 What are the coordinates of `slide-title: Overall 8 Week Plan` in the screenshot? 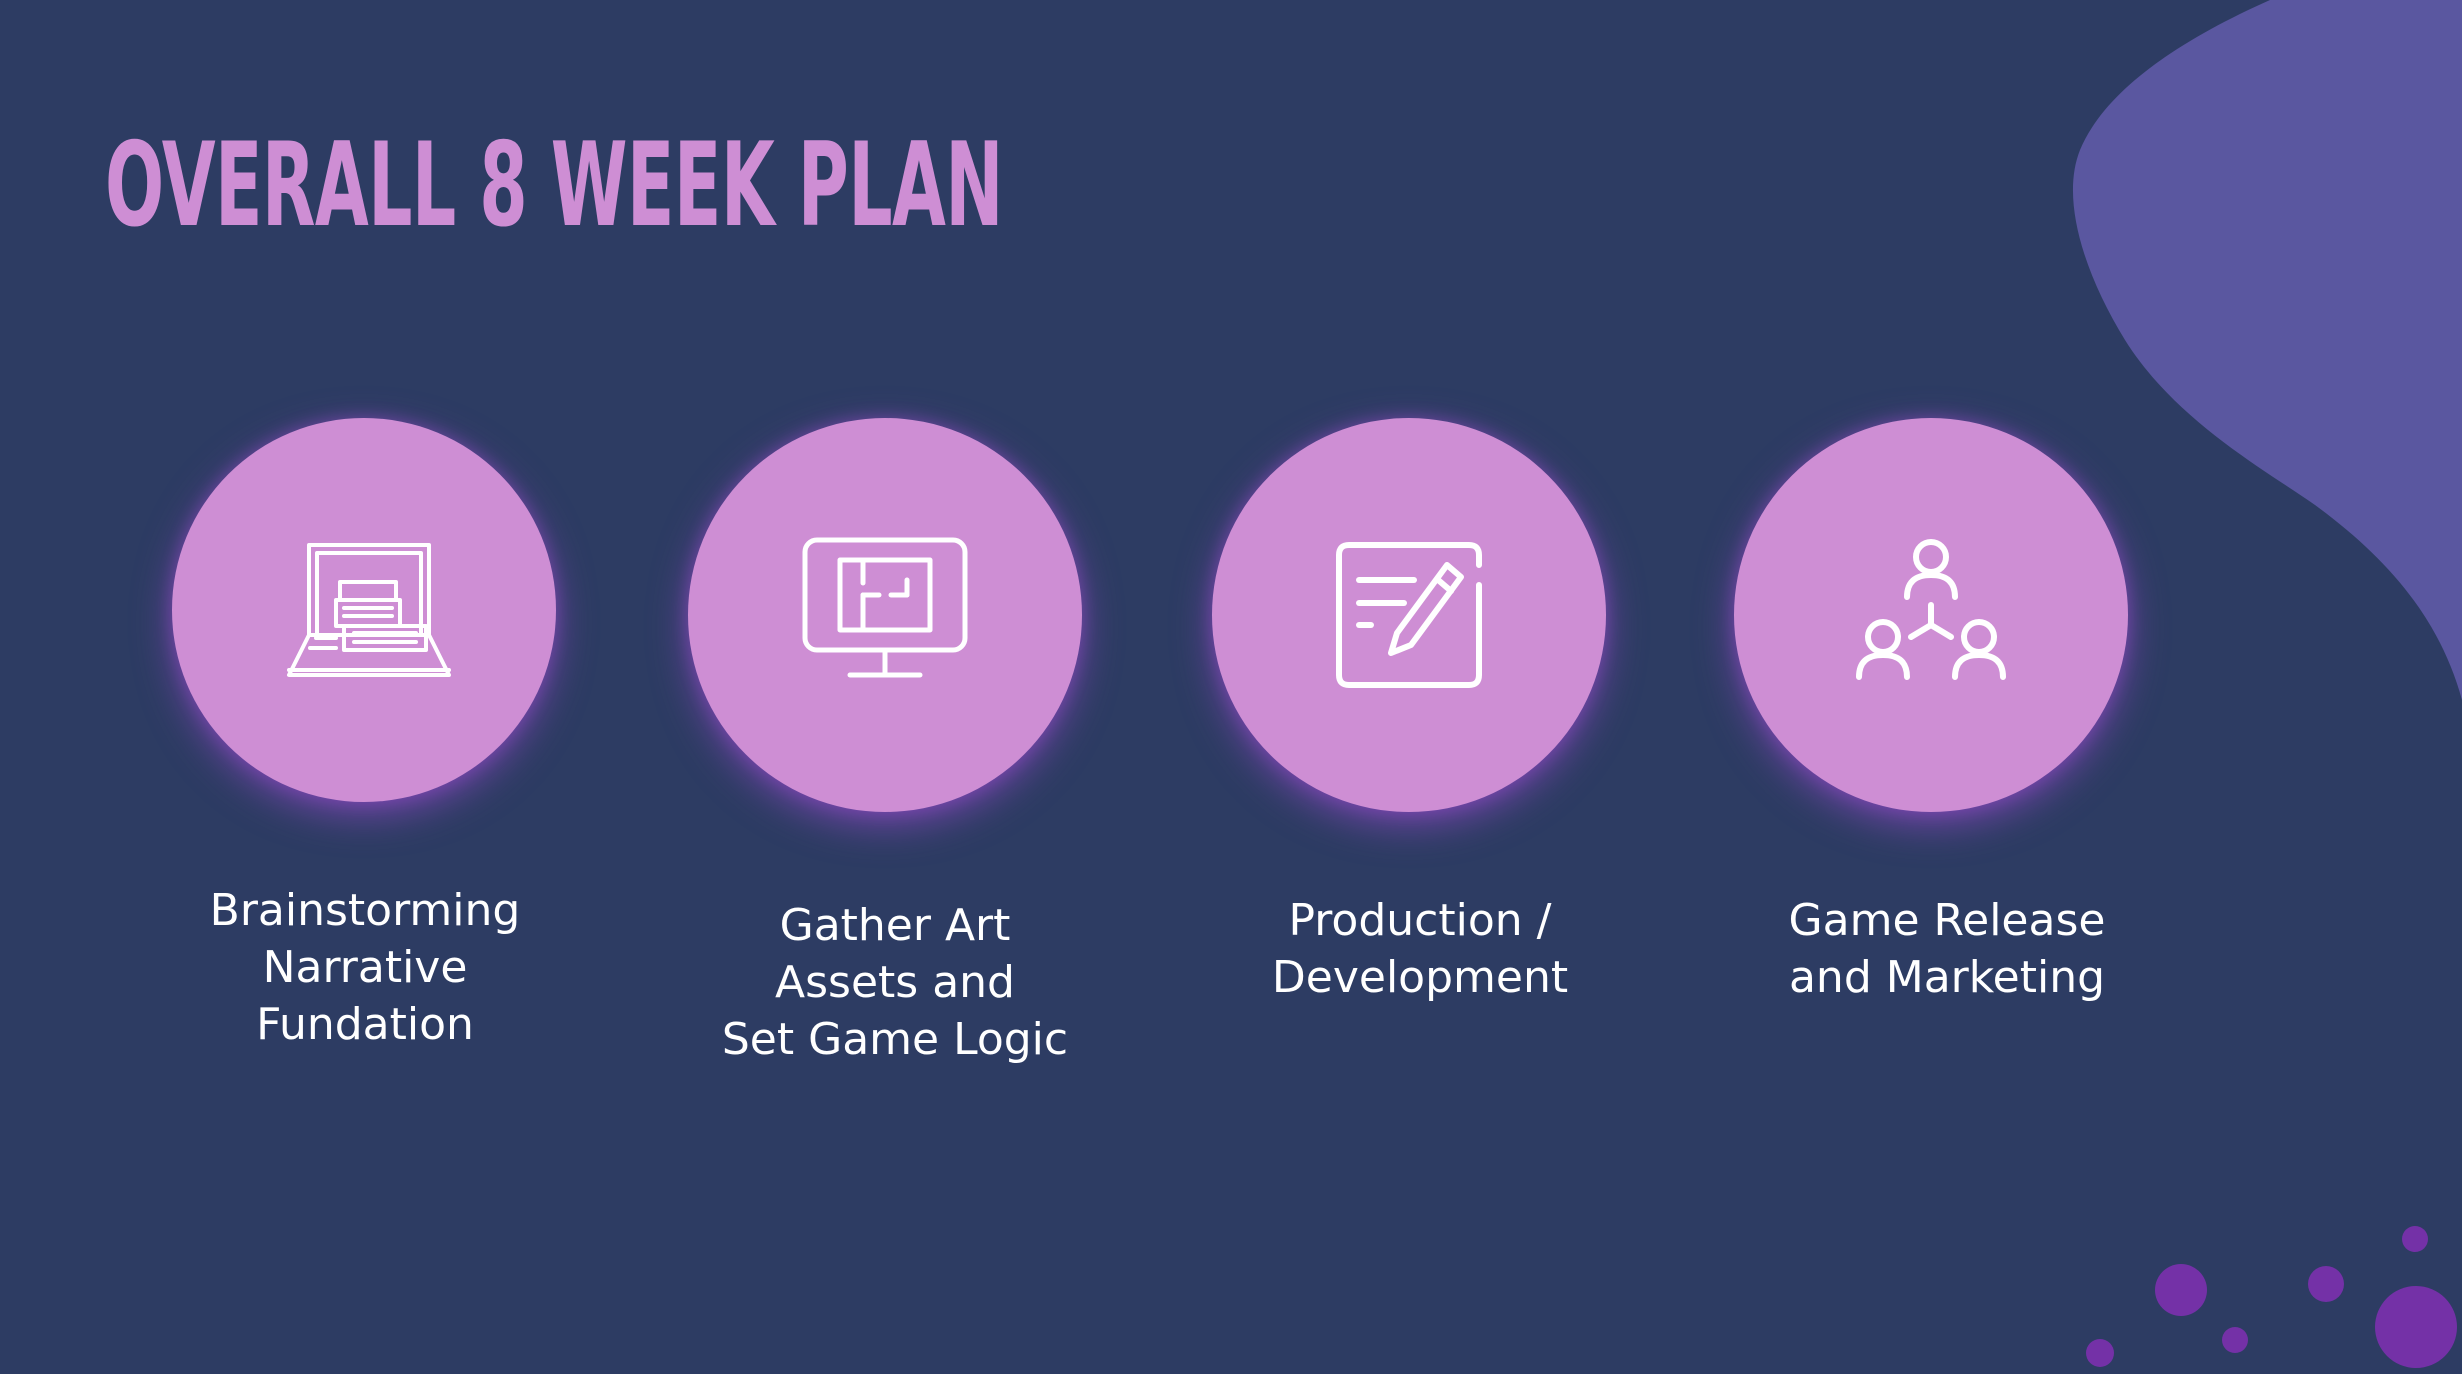 It's located at (554, 185).